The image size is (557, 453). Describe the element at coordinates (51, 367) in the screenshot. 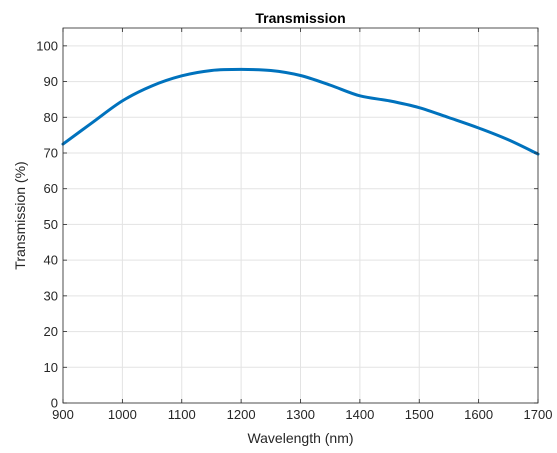

I see `y-tick-label: 10` at that location.